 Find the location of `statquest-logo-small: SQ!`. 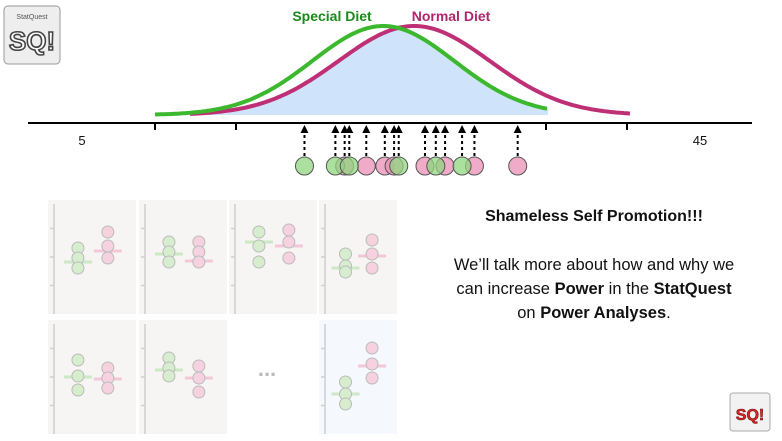

statquest-logo-small: SQ! is located at coordinates (750, 412).